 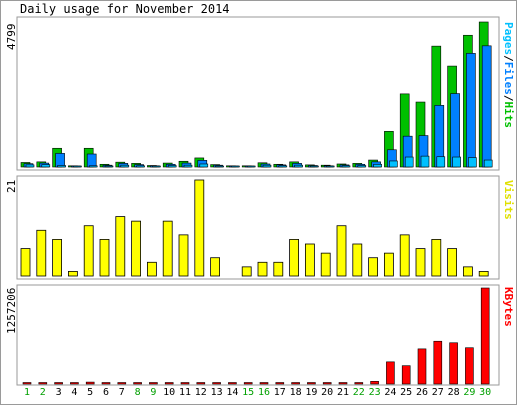 I want to click on day-tick-label: 27, so click(x=437, y=392).